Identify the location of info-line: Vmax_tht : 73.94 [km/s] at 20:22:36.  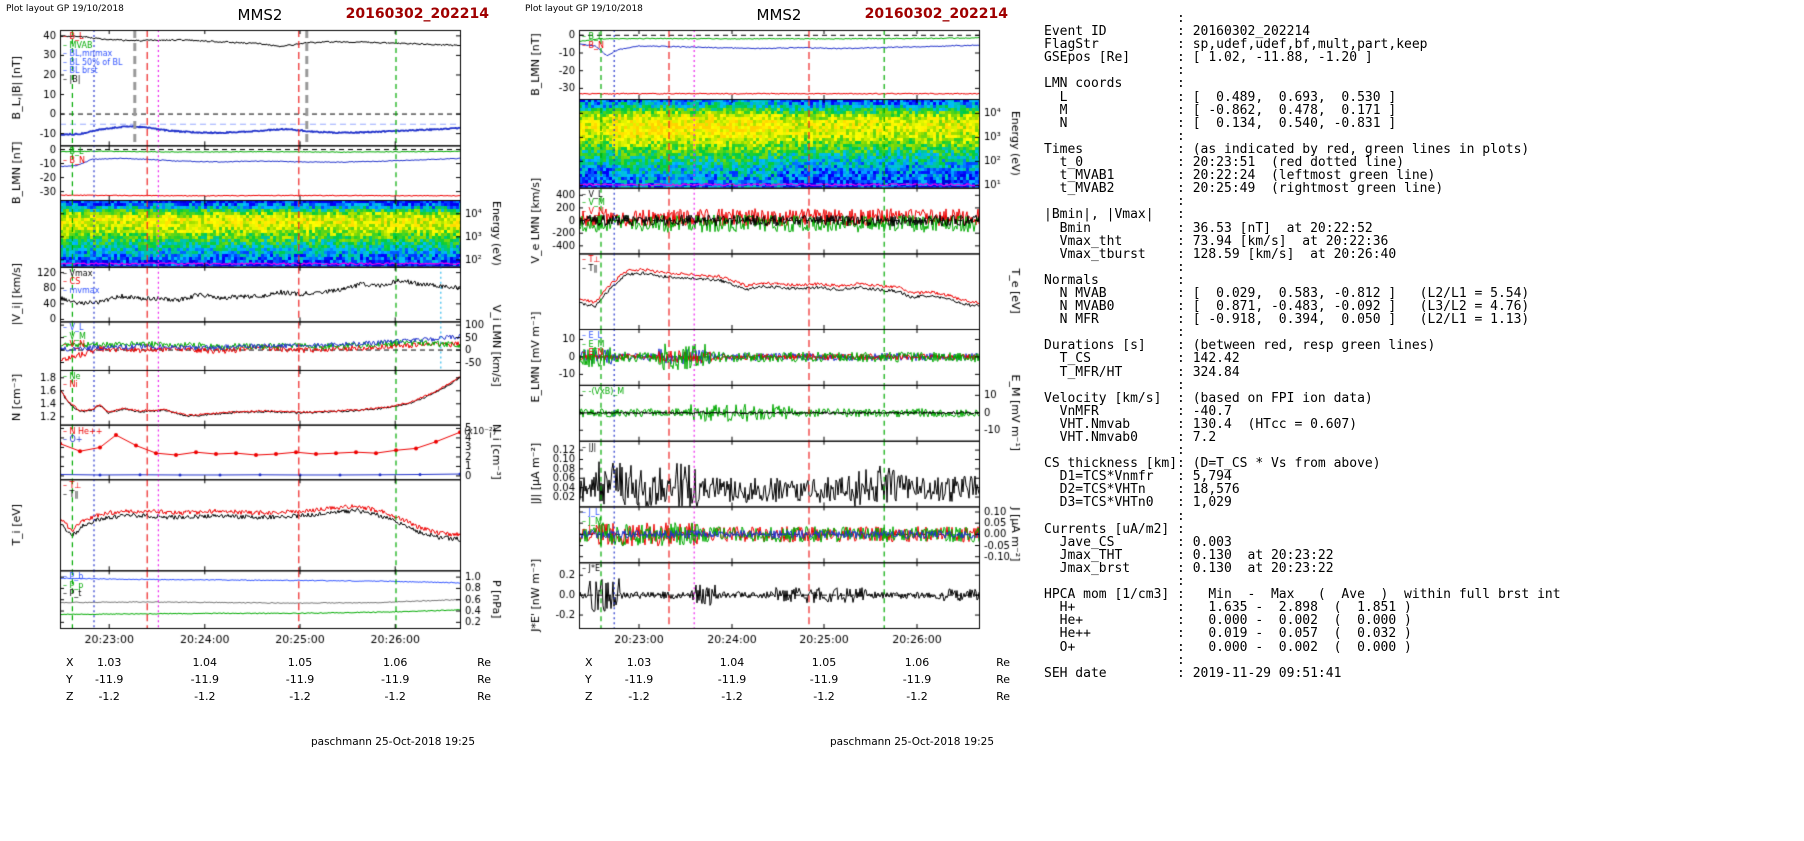
(1216, 241).